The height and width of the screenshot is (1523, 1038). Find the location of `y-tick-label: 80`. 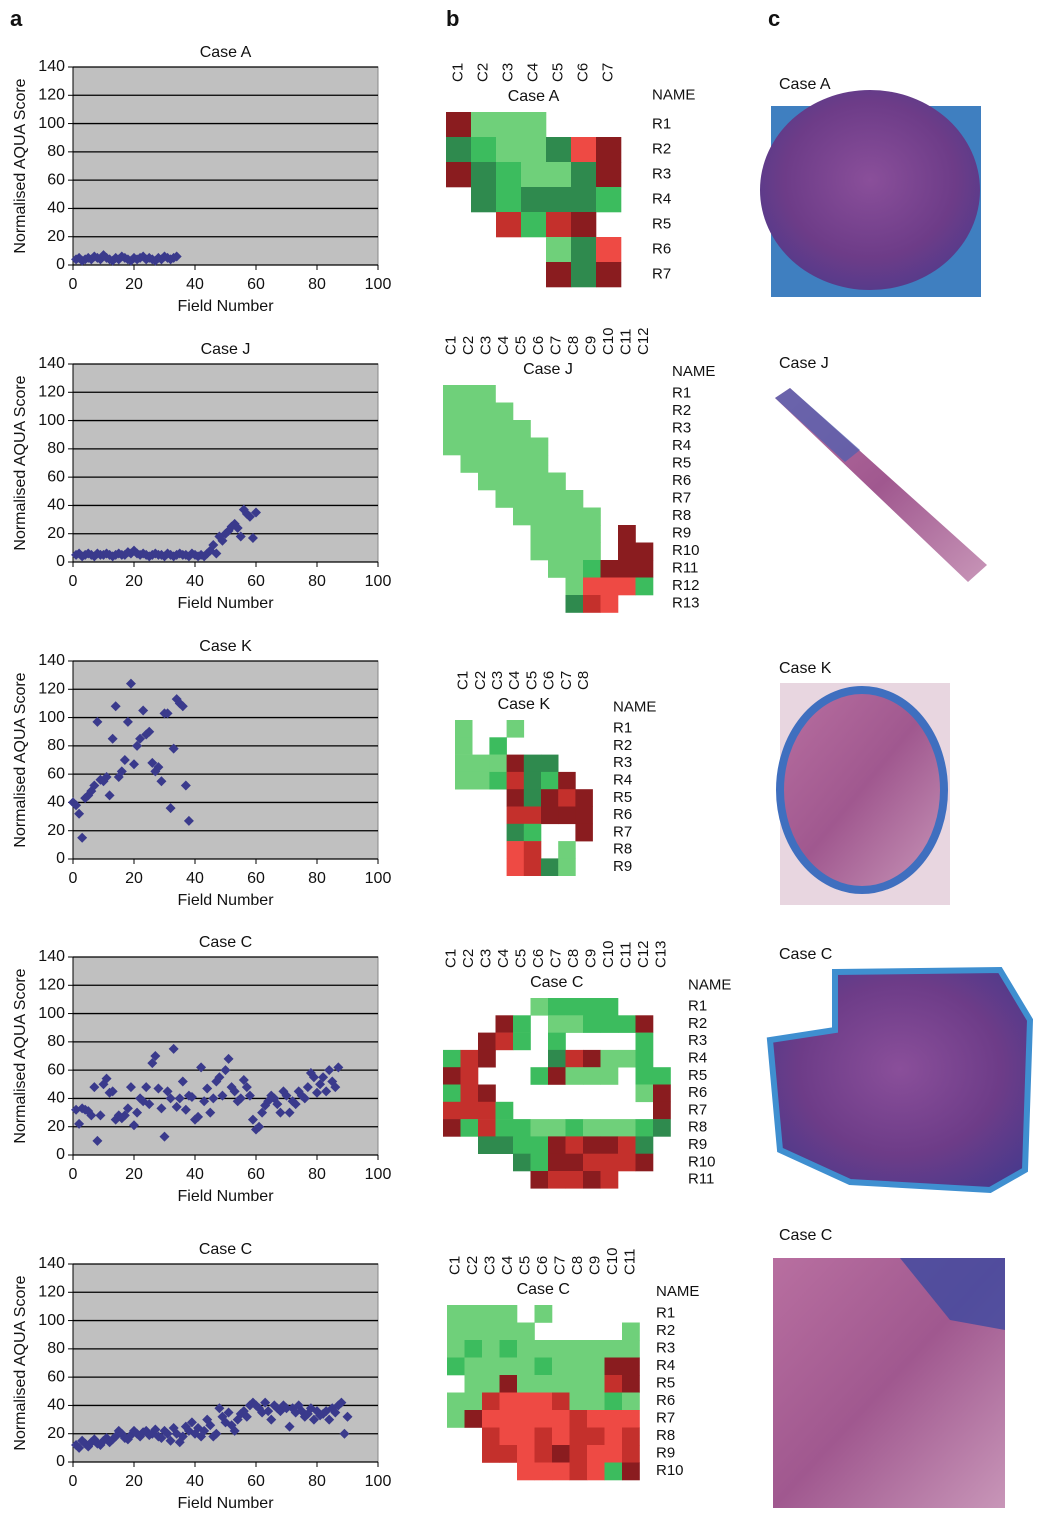

y-tick-label: 80 is located at coordinates (56, 151).